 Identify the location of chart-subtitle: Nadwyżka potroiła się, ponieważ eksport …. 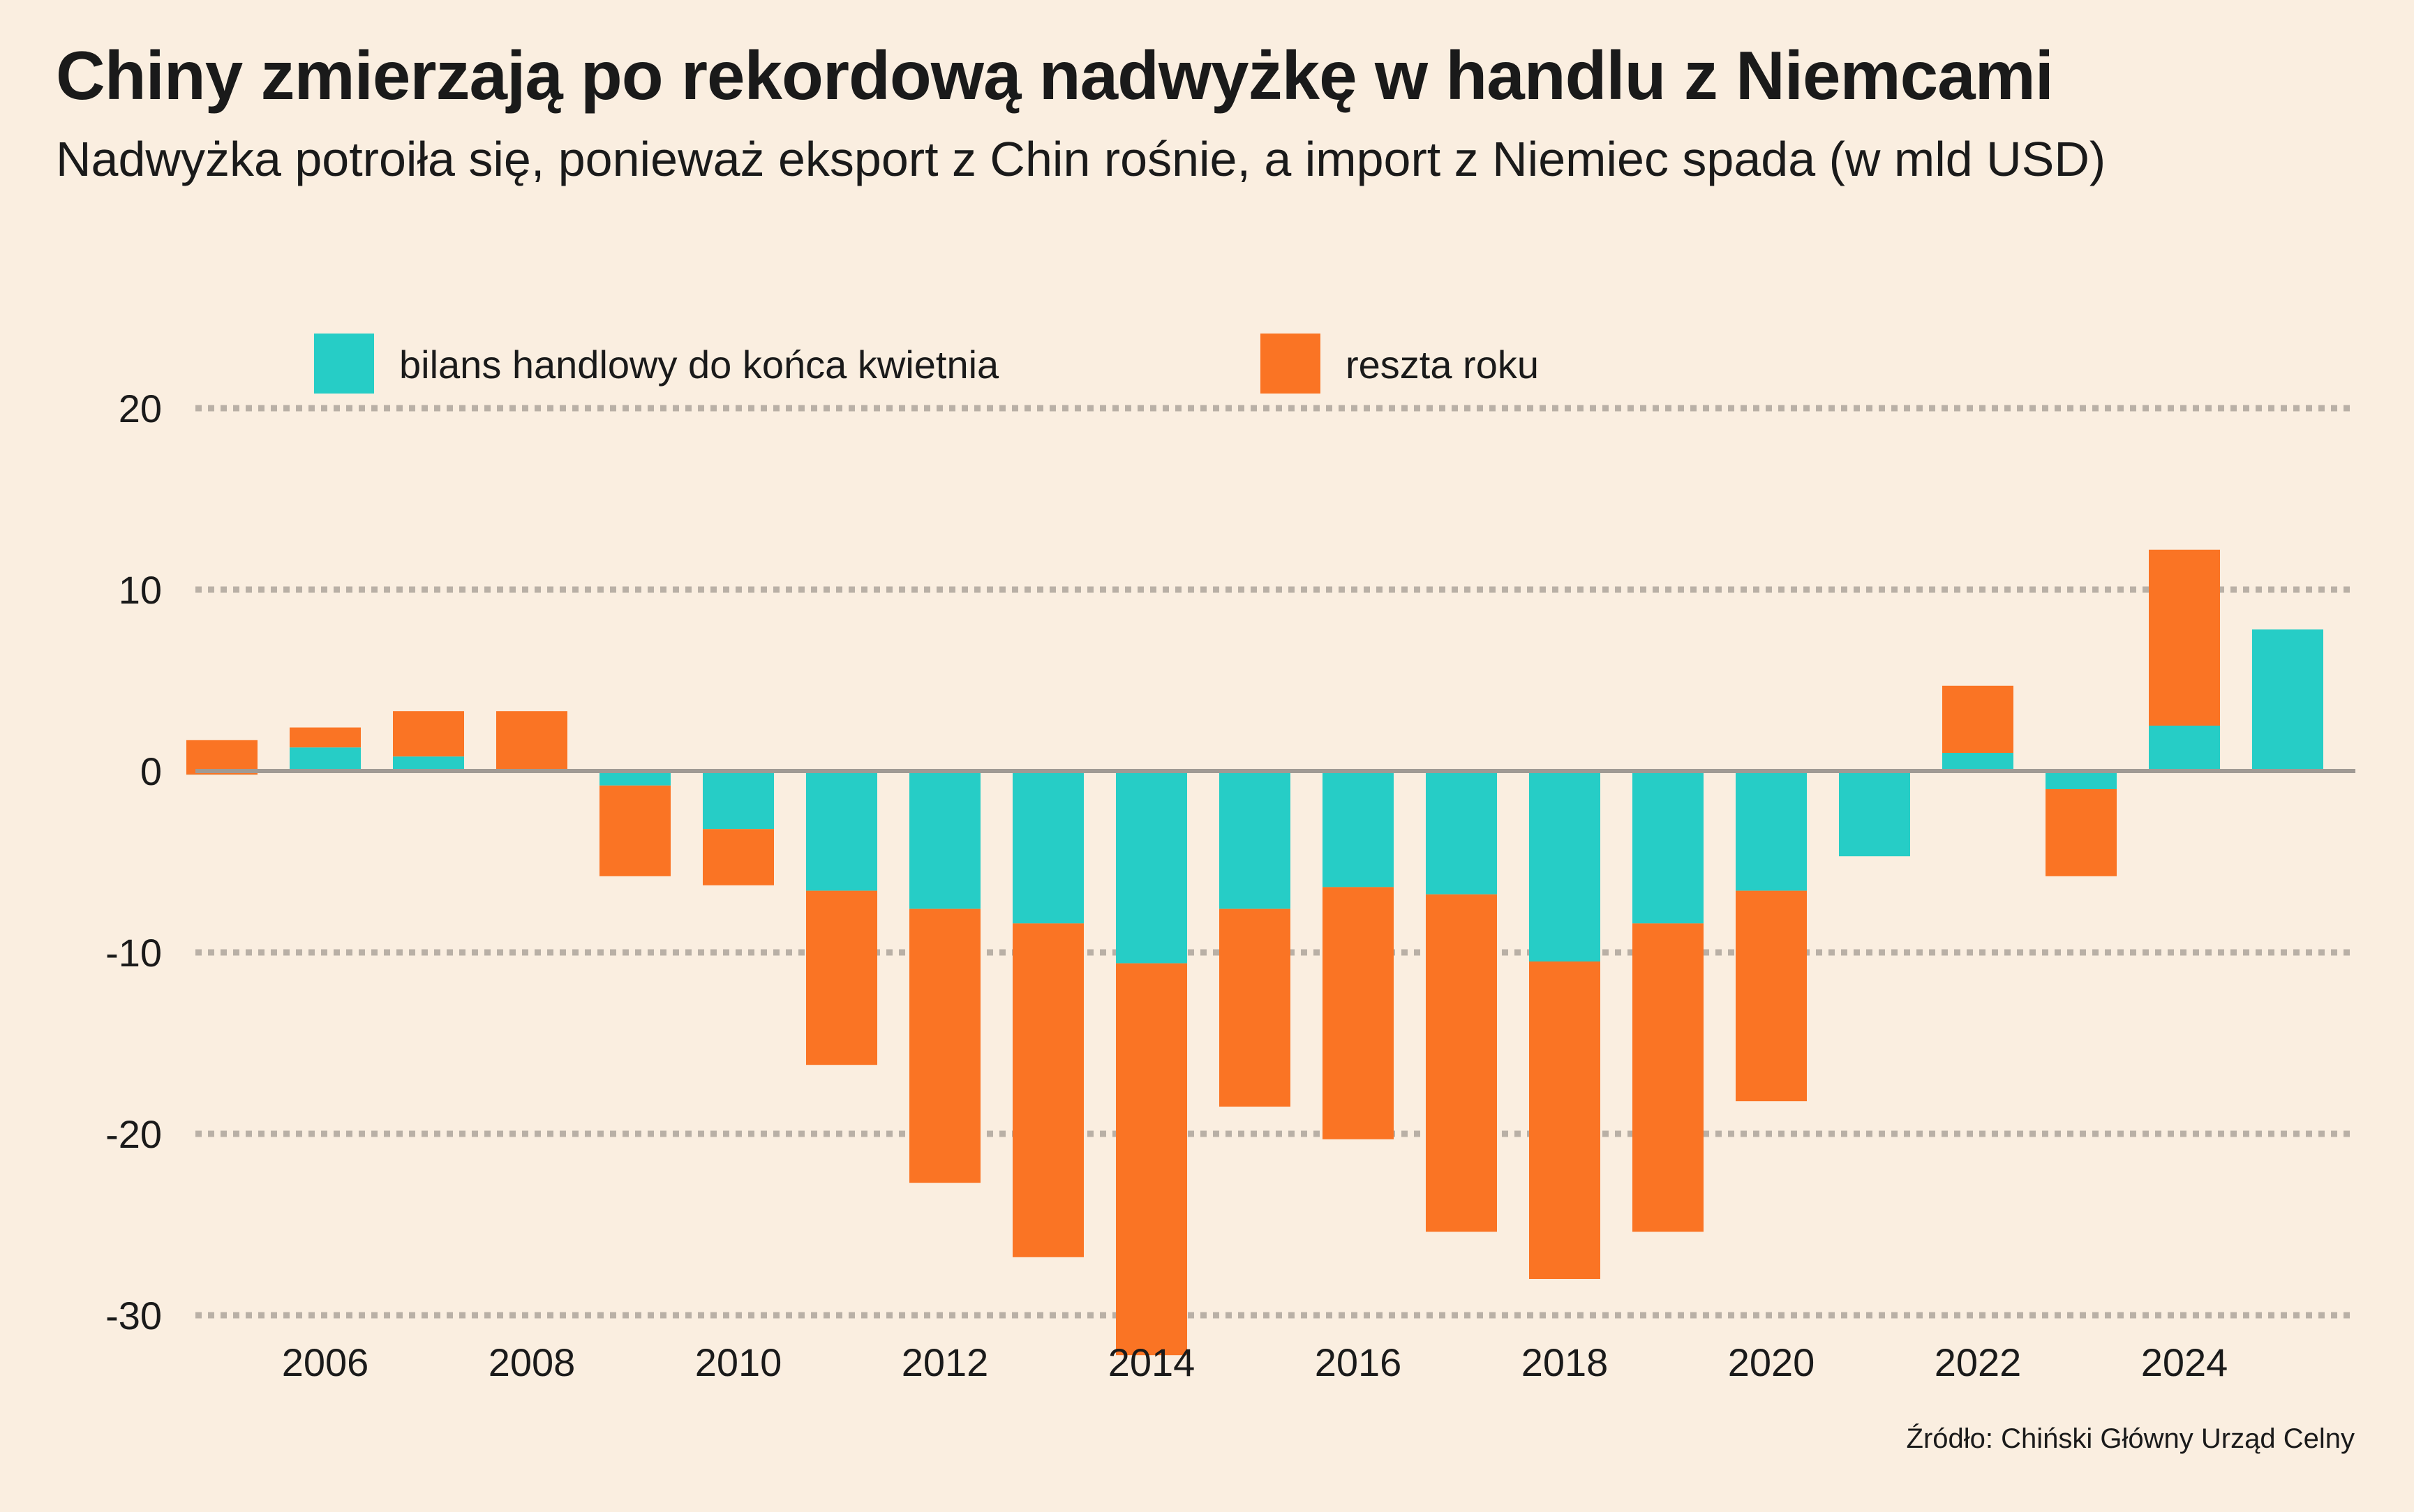
(1081, 159).